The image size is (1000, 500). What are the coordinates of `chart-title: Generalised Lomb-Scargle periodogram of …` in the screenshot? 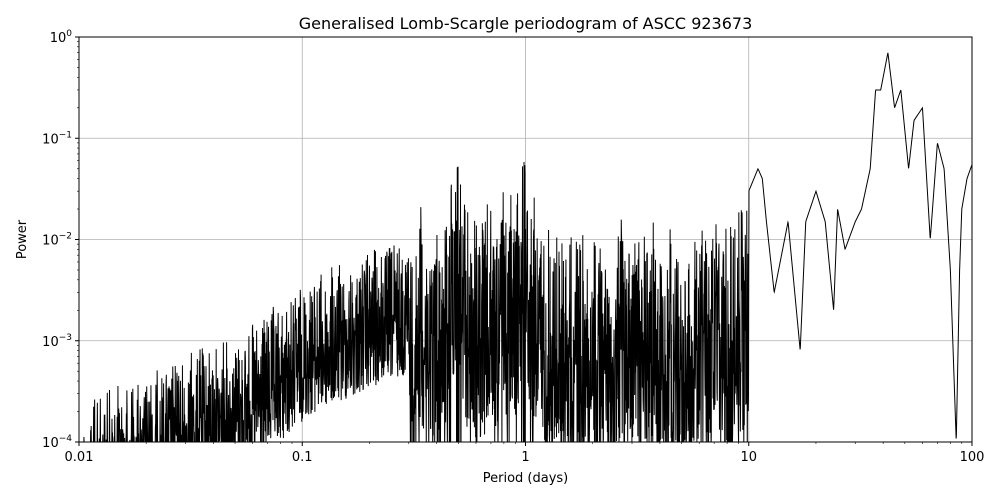 It's located at (526, 23).